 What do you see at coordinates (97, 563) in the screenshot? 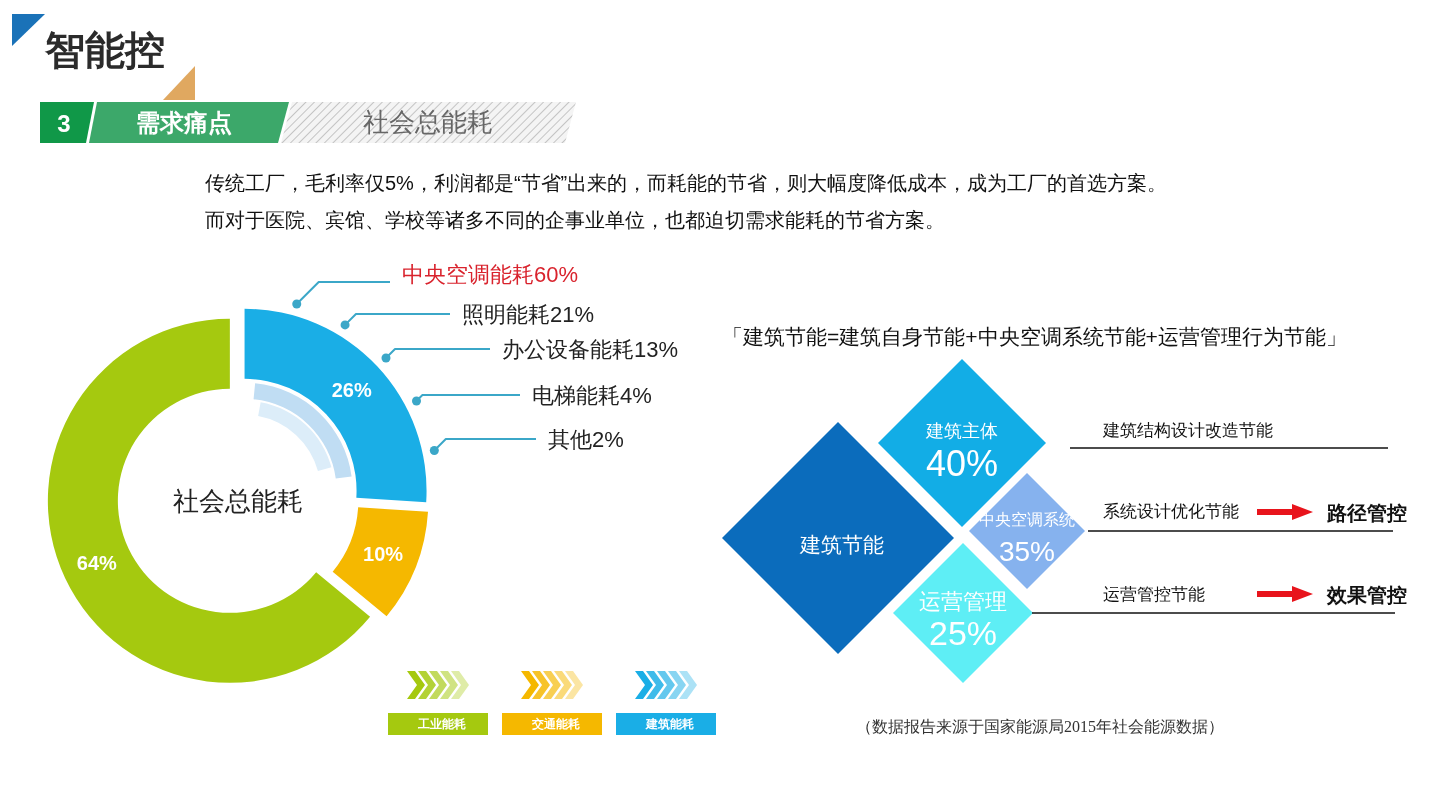
I see `data-label: 64%` at bounding box center [97, 563].